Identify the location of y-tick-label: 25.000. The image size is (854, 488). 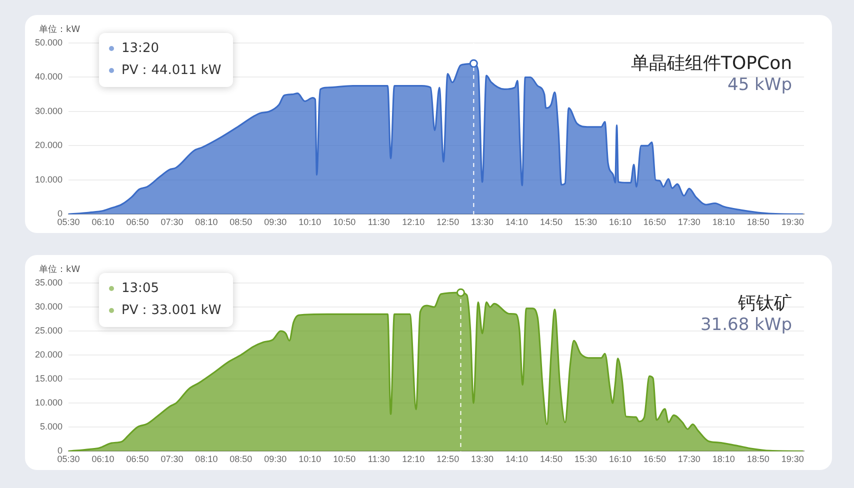
(48, 331).